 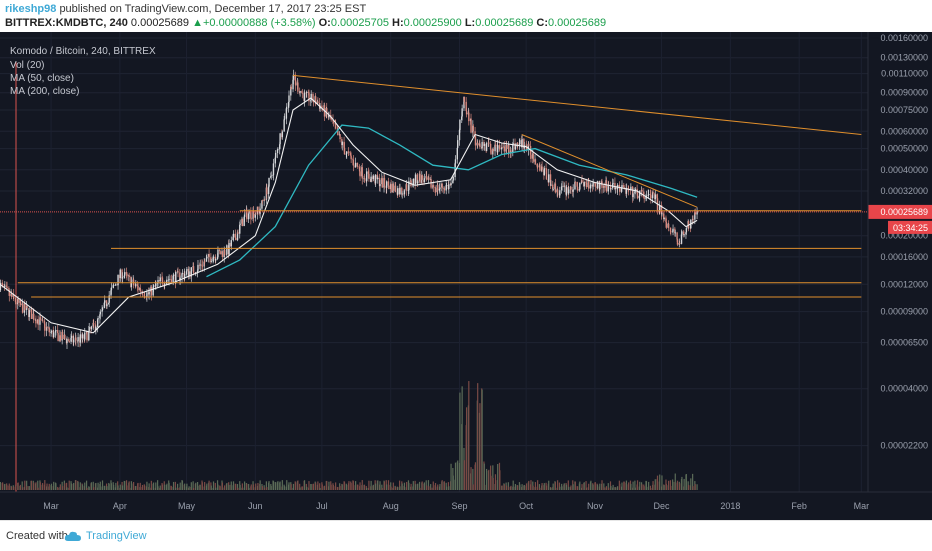 What do you see at coordinates (31, 9) in the screenshot?
I see `author-link: rikeshp98` at bounding box center [31, 9].